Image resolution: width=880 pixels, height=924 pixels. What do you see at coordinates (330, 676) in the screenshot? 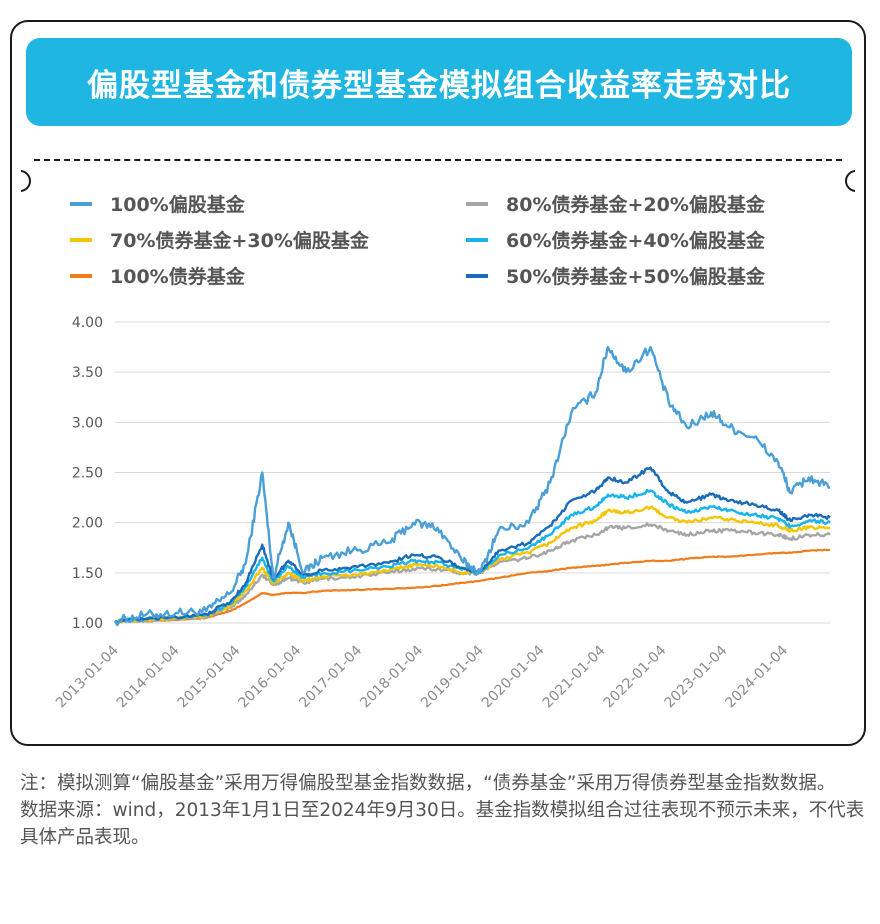
I see `x-tick-label: 2017-01-04` at bounding box center [330, 676].